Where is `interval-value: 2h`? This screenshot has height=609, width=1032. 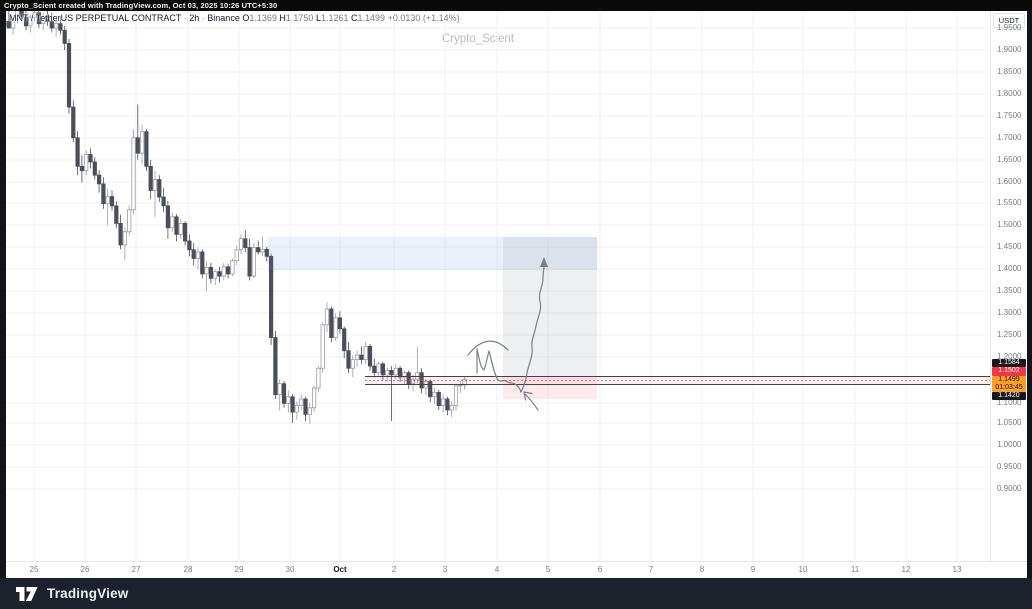 interval-value: 2h is located at coordinates (194, 18).